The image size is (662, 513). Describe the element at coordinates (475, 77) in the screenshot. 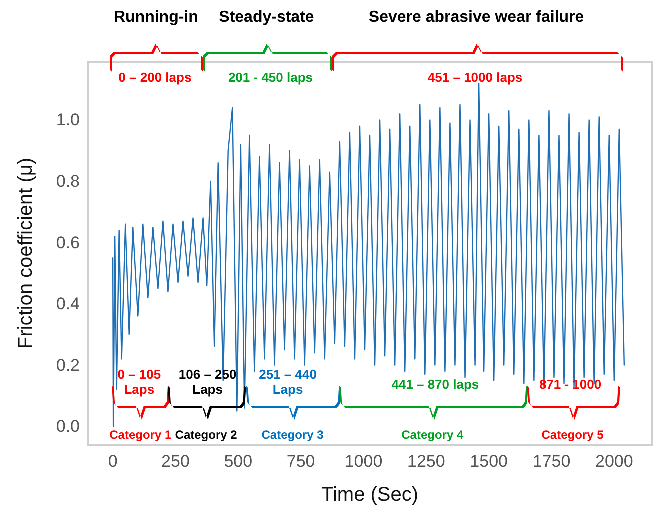

I see `annotation: 451 – 1000 laps` at that location.